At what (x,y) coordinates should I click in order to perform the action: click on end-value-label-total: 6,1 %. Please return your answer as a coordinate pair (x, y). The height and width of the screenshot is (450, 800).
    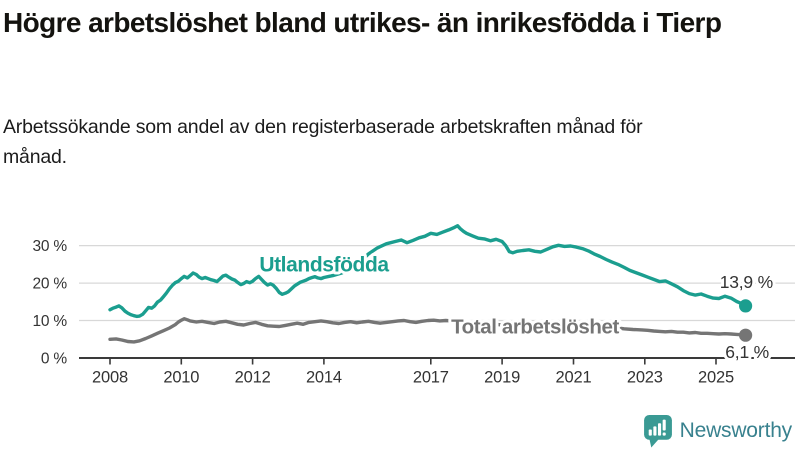
    Looking at the image, I should click on (747, 352).